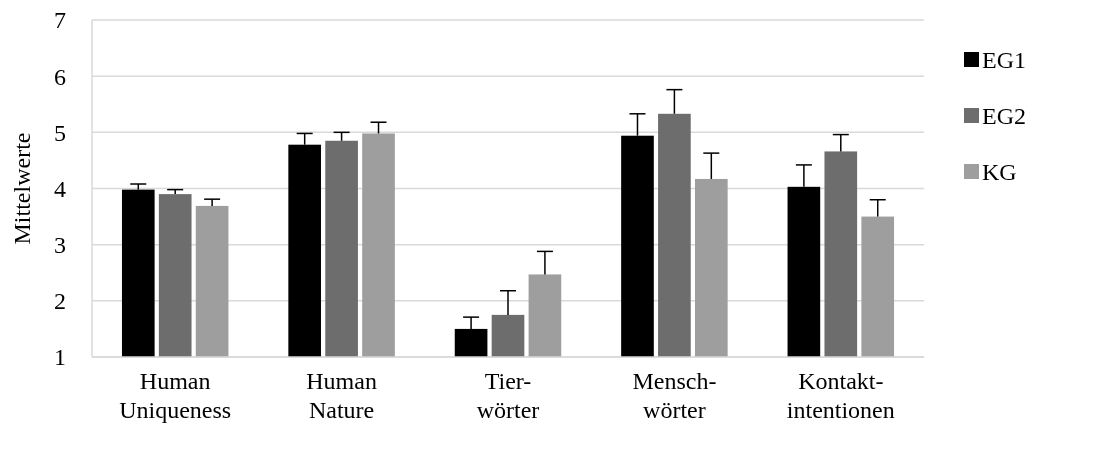  What do you see at coordinates (508, 395) in the screenshot?
I see `x-tick-label: Tier- wörter` at bounding box center [508, 395].